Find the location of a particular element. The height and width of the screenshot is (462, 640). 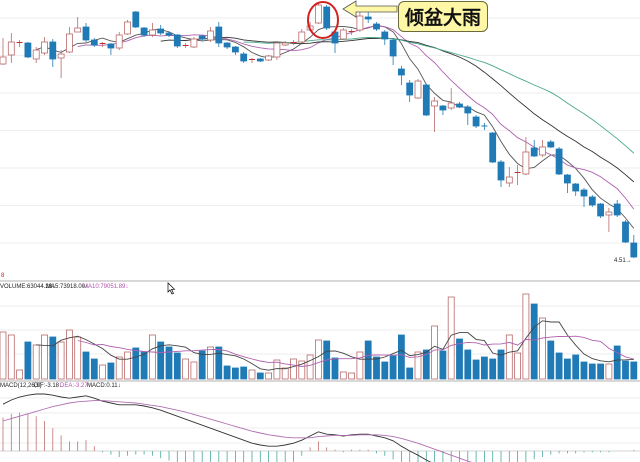

volume-ma10-line is located at coordinates (355, 351).